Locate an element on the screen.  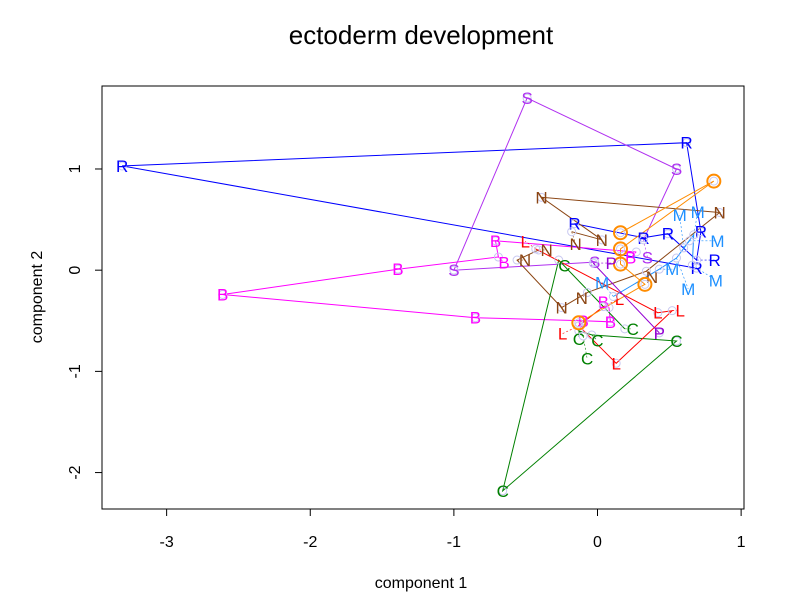
x-tick-label: -2 is located at coordinates (310, 542).